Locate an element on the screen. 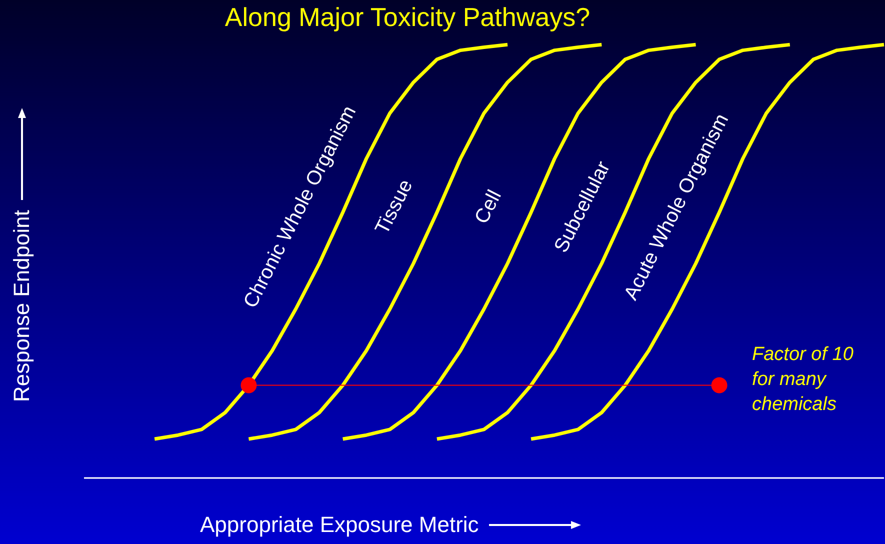  y-axis-title: Response Endpoint is located at coordinates (22, 306).